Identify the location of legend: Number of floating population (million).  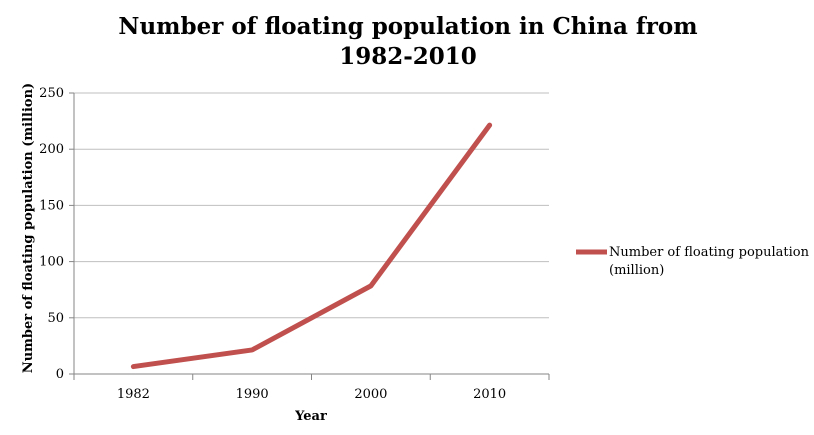
(693, 261).